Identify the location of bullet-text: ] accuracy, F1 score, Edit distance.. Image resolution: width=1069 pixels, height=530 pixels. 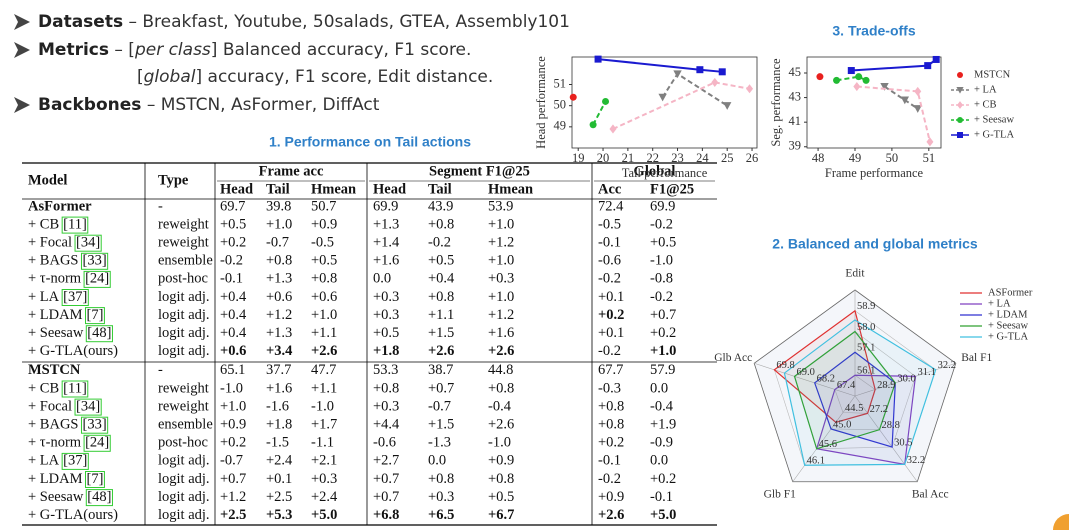
(345, 77).